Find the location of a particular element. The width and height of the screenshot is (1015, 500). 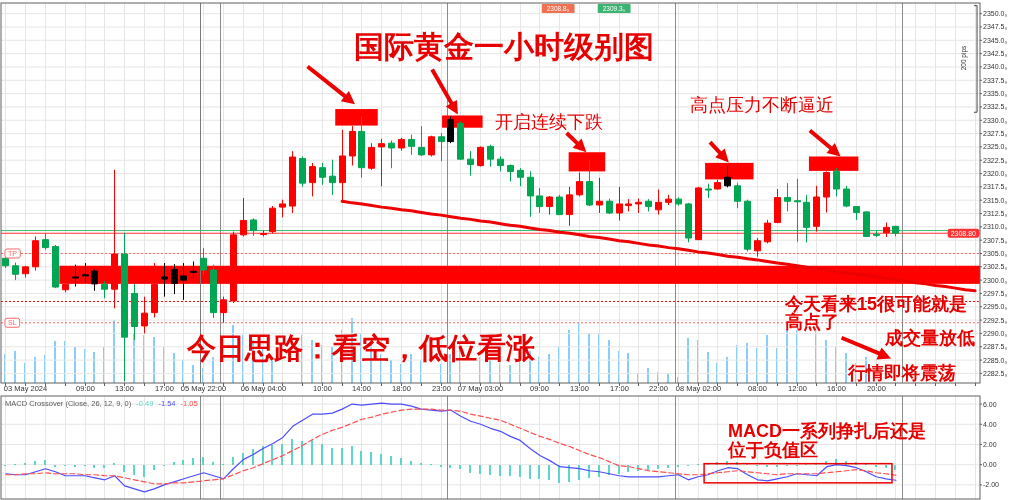

annotation: 高点压力不断逼近 is located at coordinates (762, 105).